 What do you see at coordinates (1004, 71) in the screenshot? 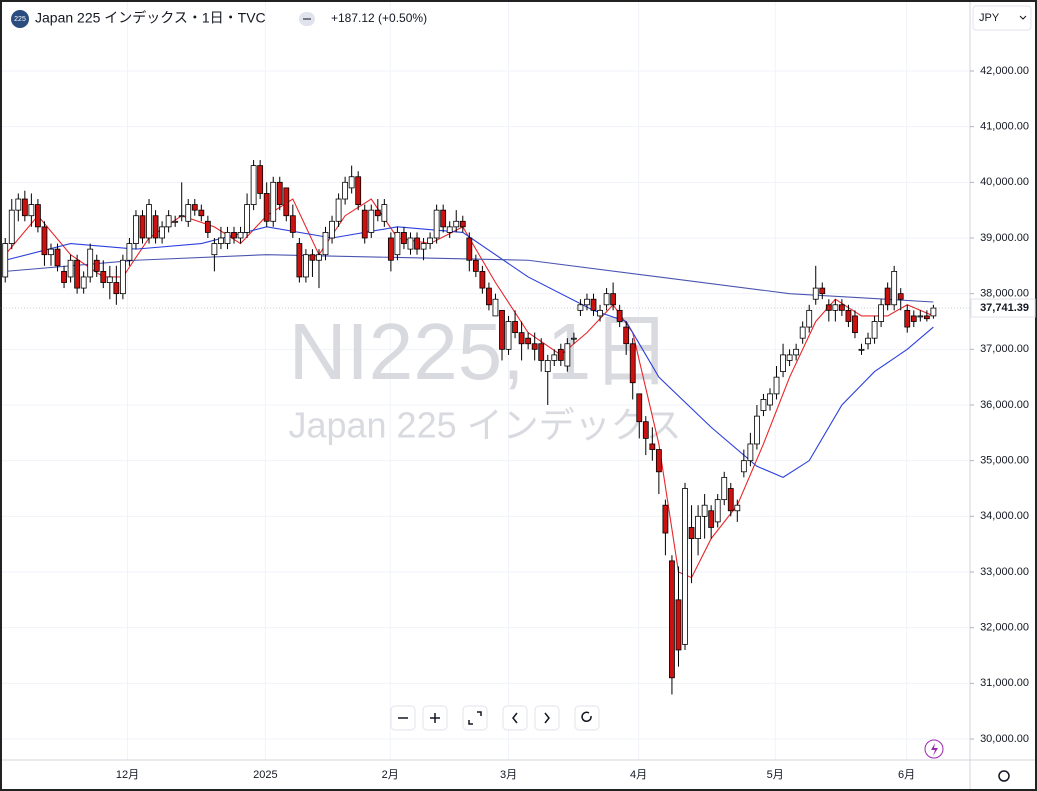
I see `y-tick-label: 42,000.00` at bounding box center [1004, 71].